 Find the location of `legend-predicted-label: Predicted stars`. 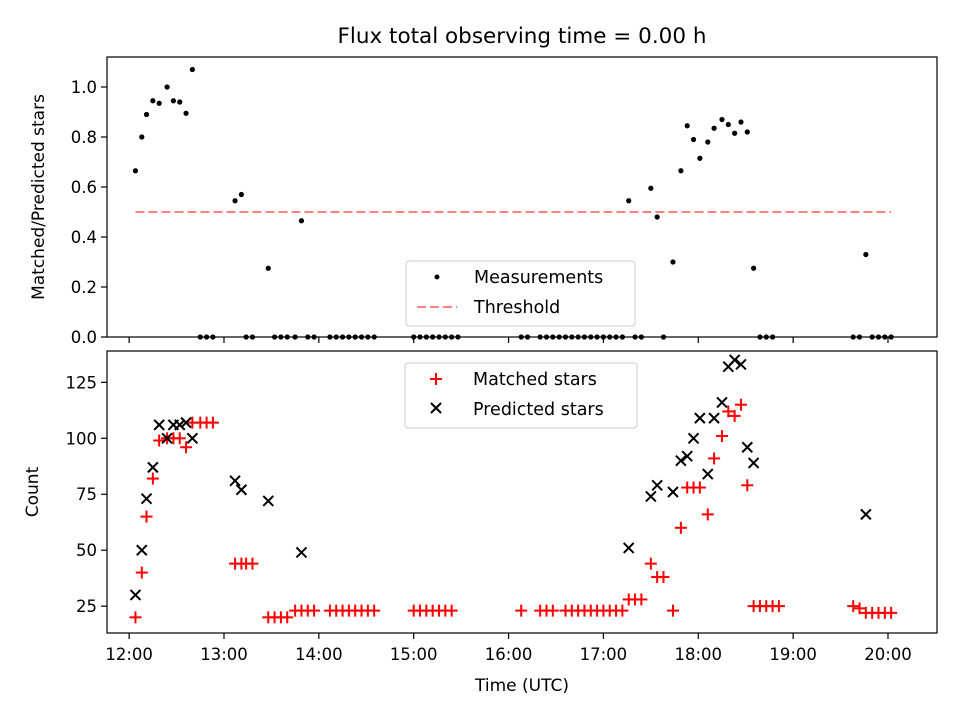

legend-predicted-label: Predicted stars is located at coordinates (538, 410).